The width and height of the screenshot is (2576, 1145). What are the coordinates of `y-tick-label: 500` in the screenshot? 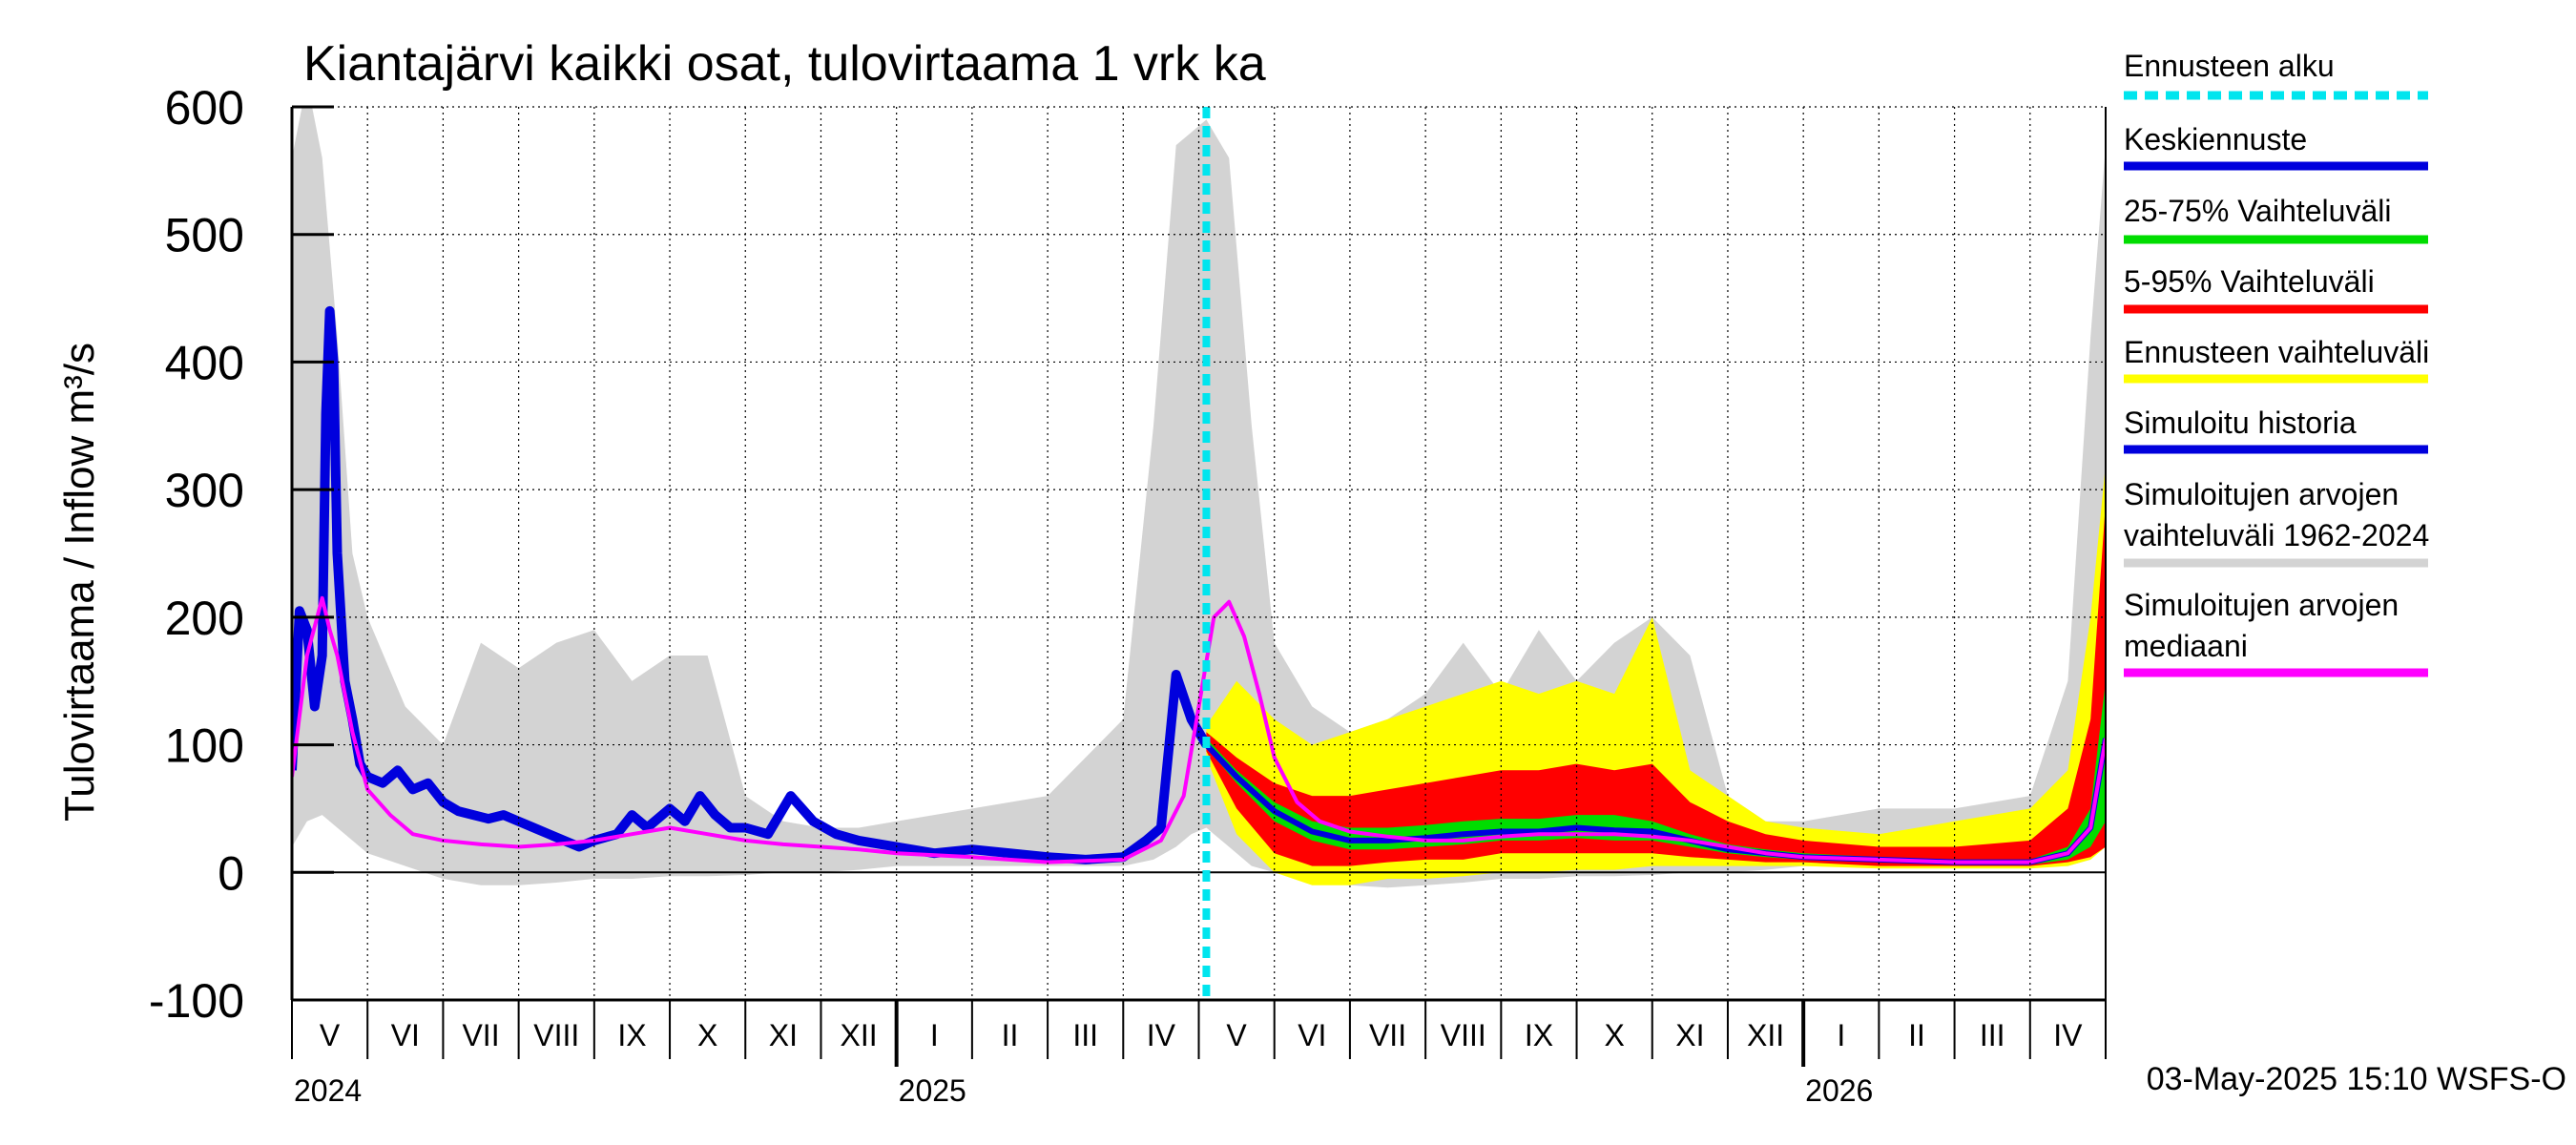 It's located at (204, 235).